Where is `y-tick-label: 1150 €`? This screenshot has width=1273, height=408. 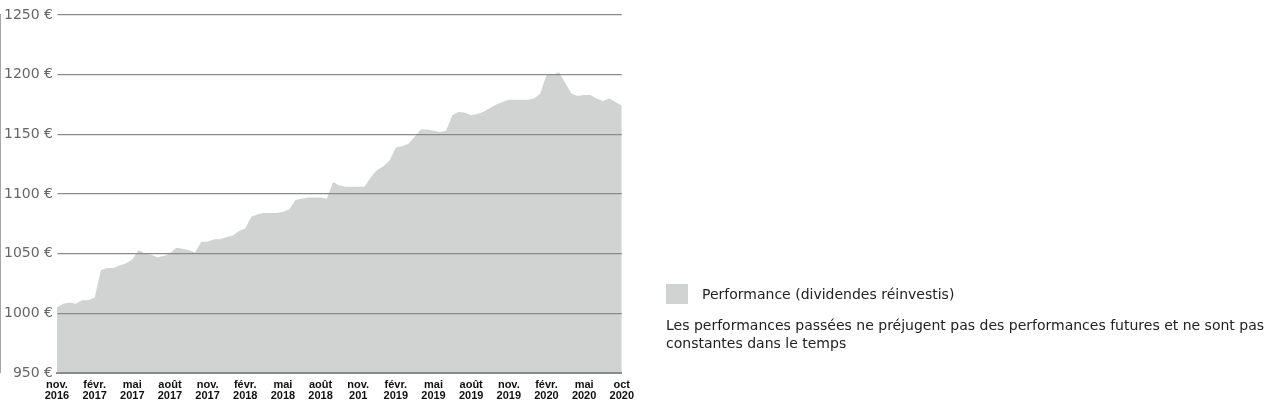 y-tick-label: 1150 € is located at coordinates (28, 132).